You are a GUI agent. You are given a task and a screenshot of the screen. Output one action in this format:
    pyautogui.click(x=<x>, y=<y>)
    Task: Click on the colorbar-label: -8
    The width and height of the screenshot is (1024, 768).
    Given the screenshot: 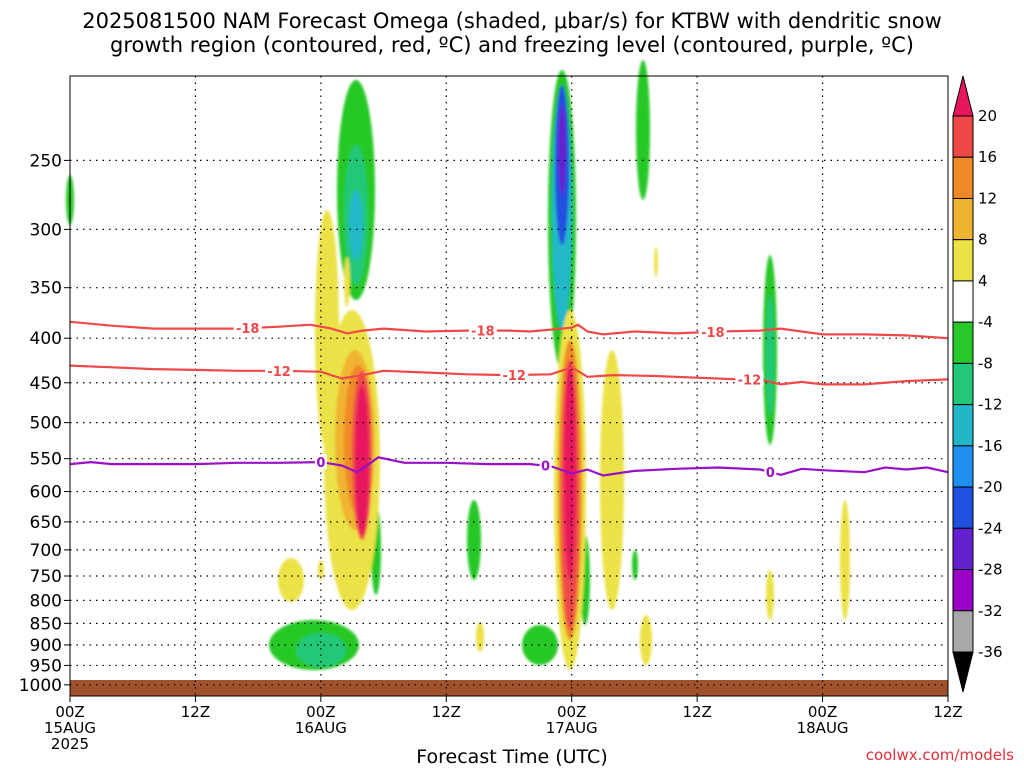 What is the action you would take?
    pyautogui.click(x=985, y=363)
    